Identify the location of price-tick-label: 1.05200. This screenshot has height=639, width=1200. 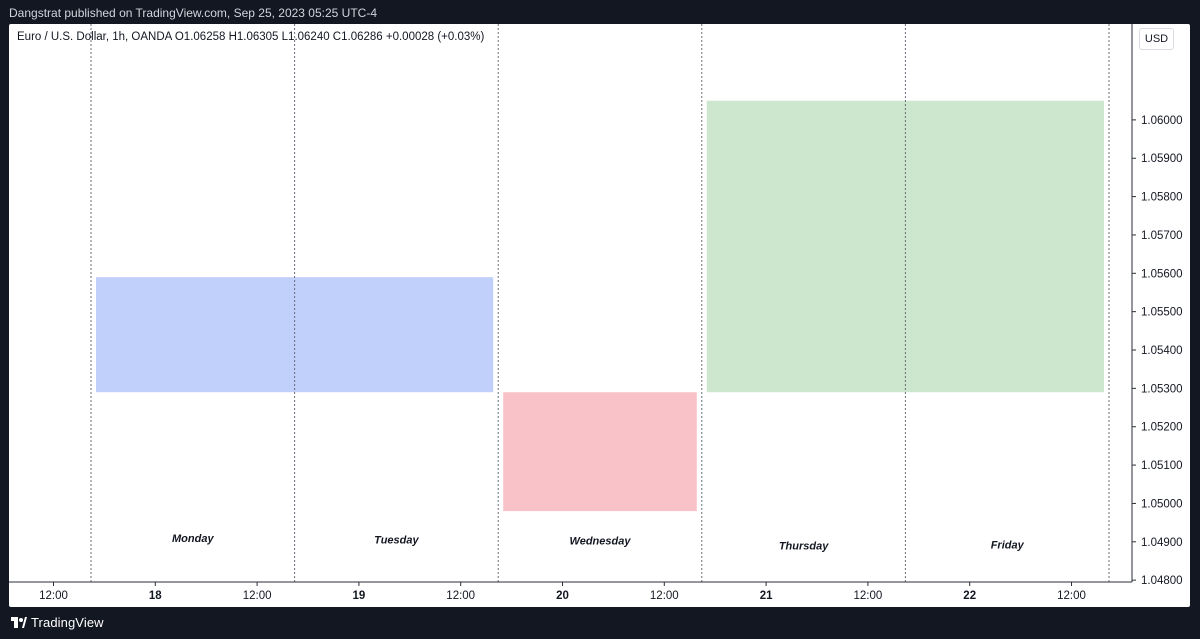
(1162, 428).